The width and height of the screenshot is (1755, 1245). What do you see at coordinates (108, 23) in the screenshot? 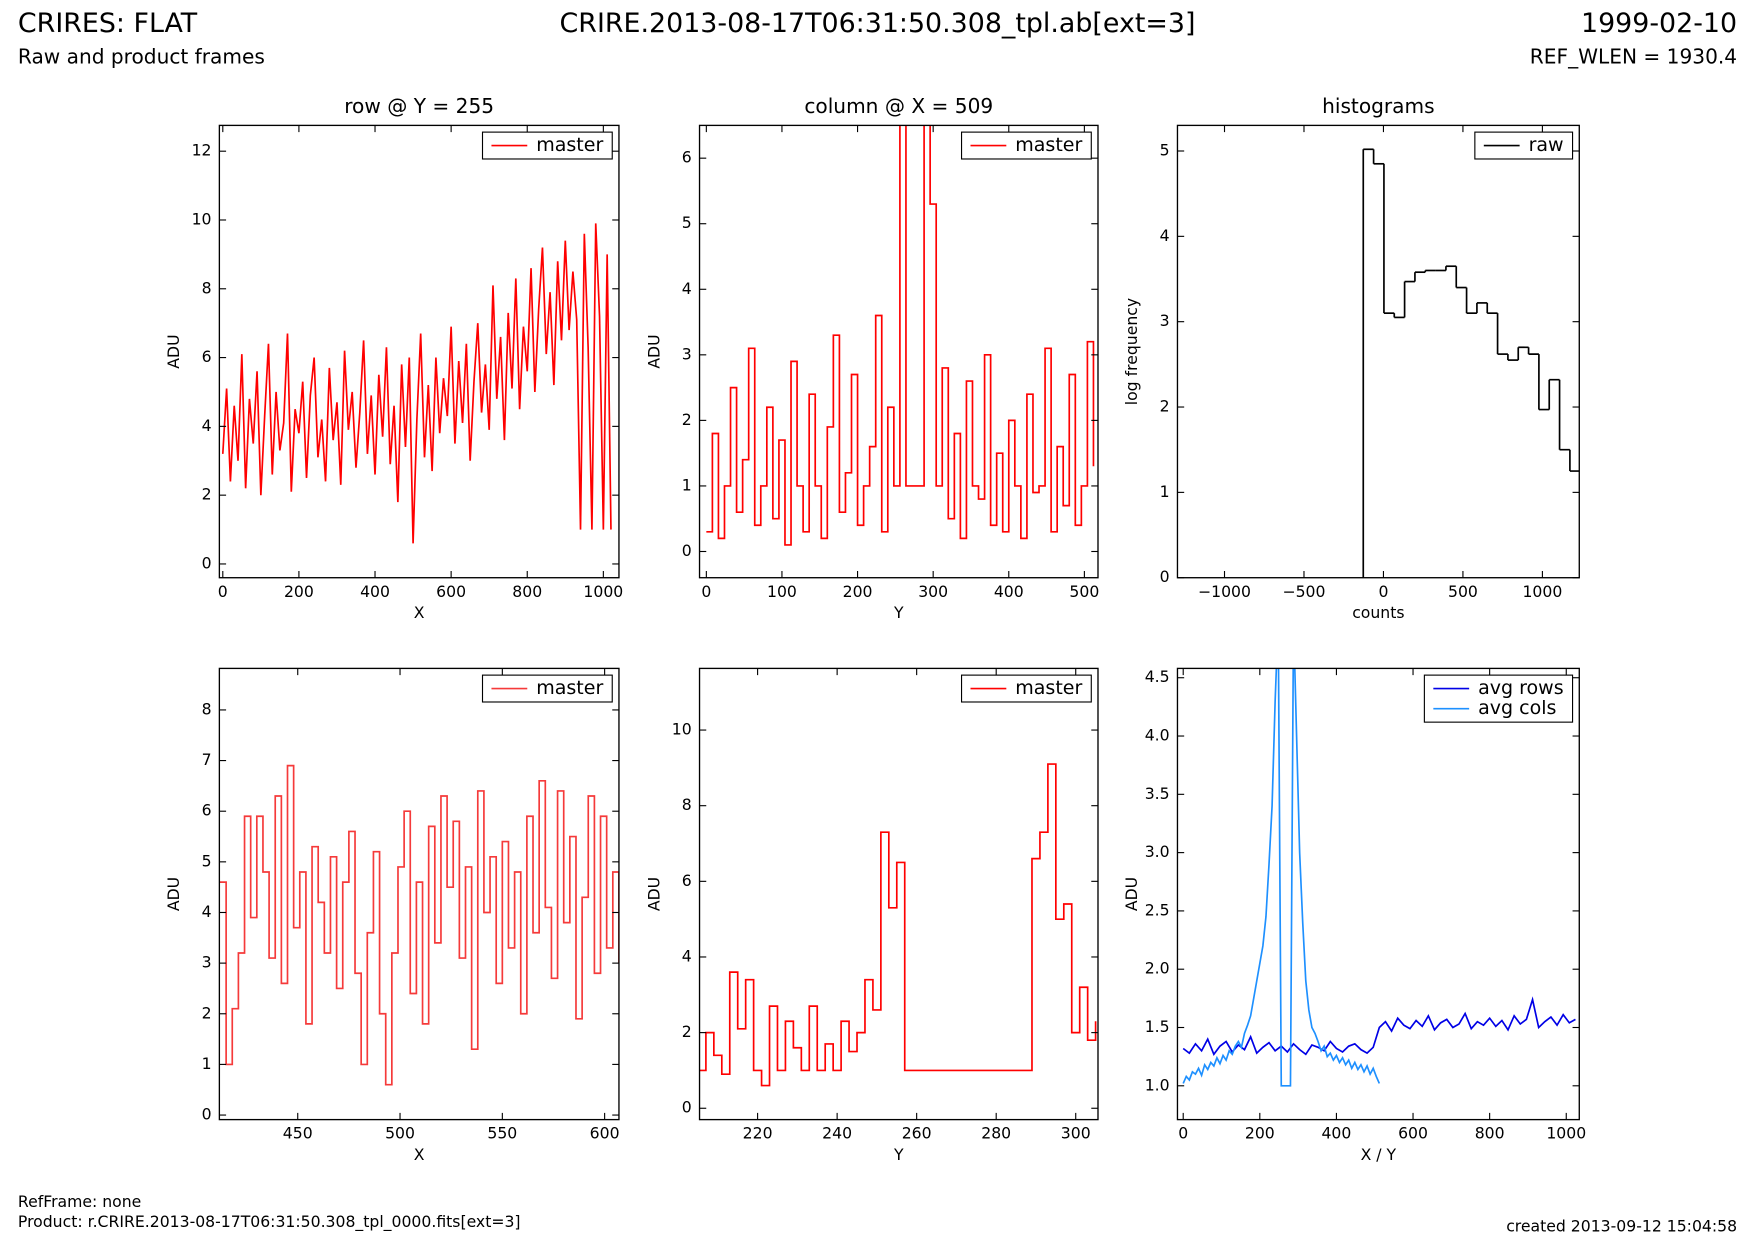
I see `page-title: CRIRES: FLAT` at bounding box center [108, 23].